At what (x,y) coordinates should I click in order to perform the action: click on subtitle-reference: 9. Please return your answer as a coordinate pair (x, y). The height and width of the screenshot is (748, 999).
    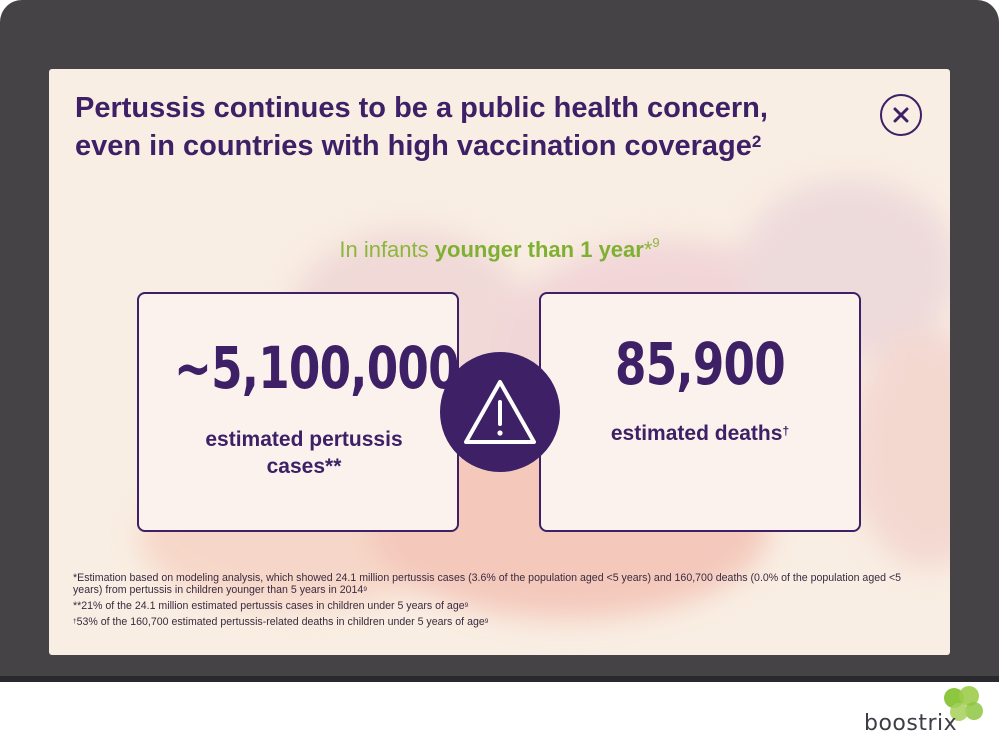
    Looking at the image, I should click on (656, 242).